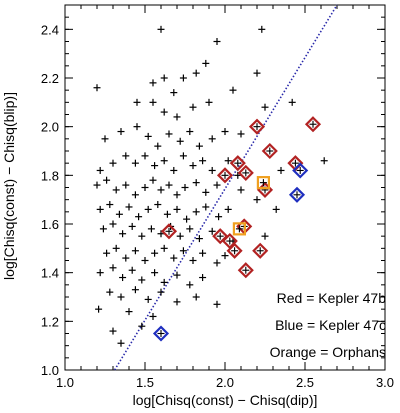 The image size is (400, 413). Describe the element at coordinates (385, 382) in the screenshot. I see `x-tick-label: 3.0` at that location.